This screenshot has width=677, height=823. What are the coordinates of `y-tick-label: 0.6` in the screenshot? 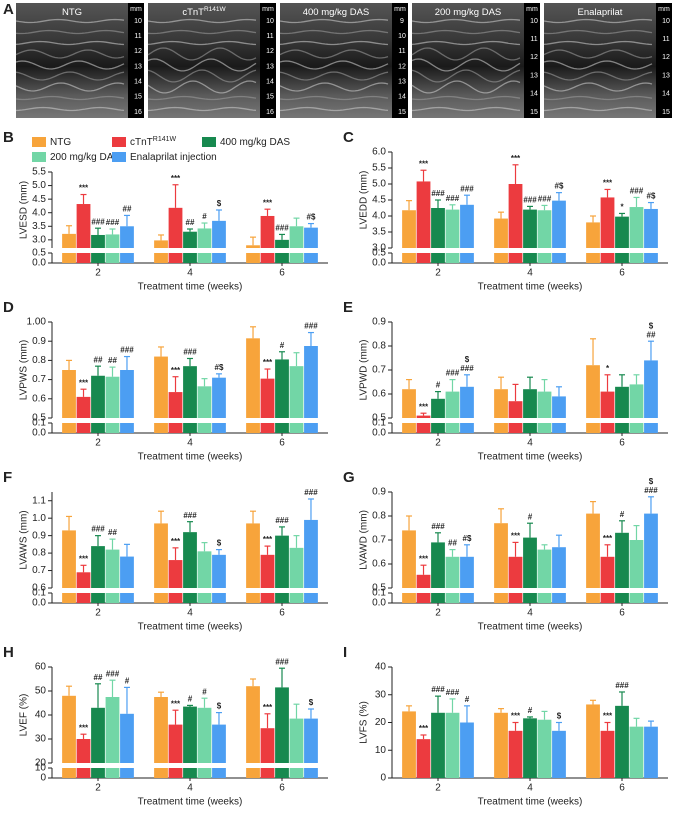 It's located at (379, 564).